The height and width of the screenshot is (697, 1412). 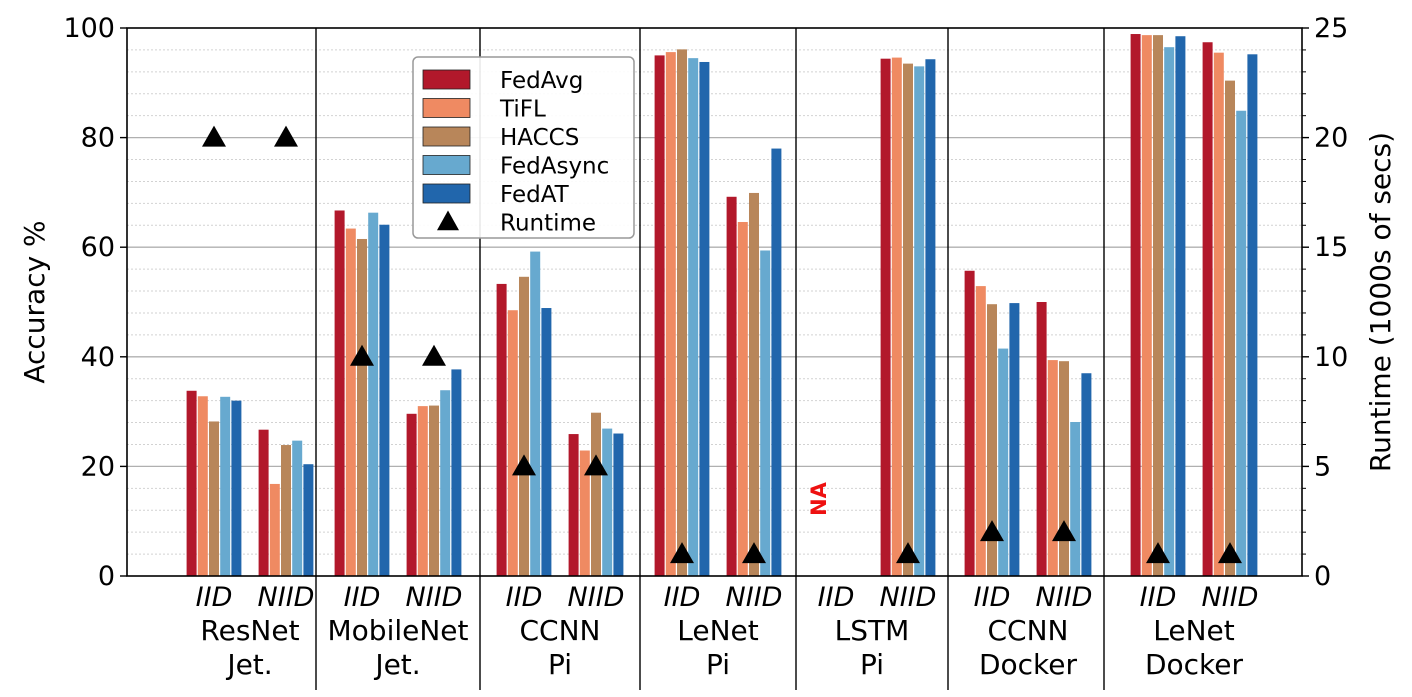 What do you see at coordinates (98, 247) in the screenshot?
I see `y-tick-label: 60` at bounding box center [98, 247].